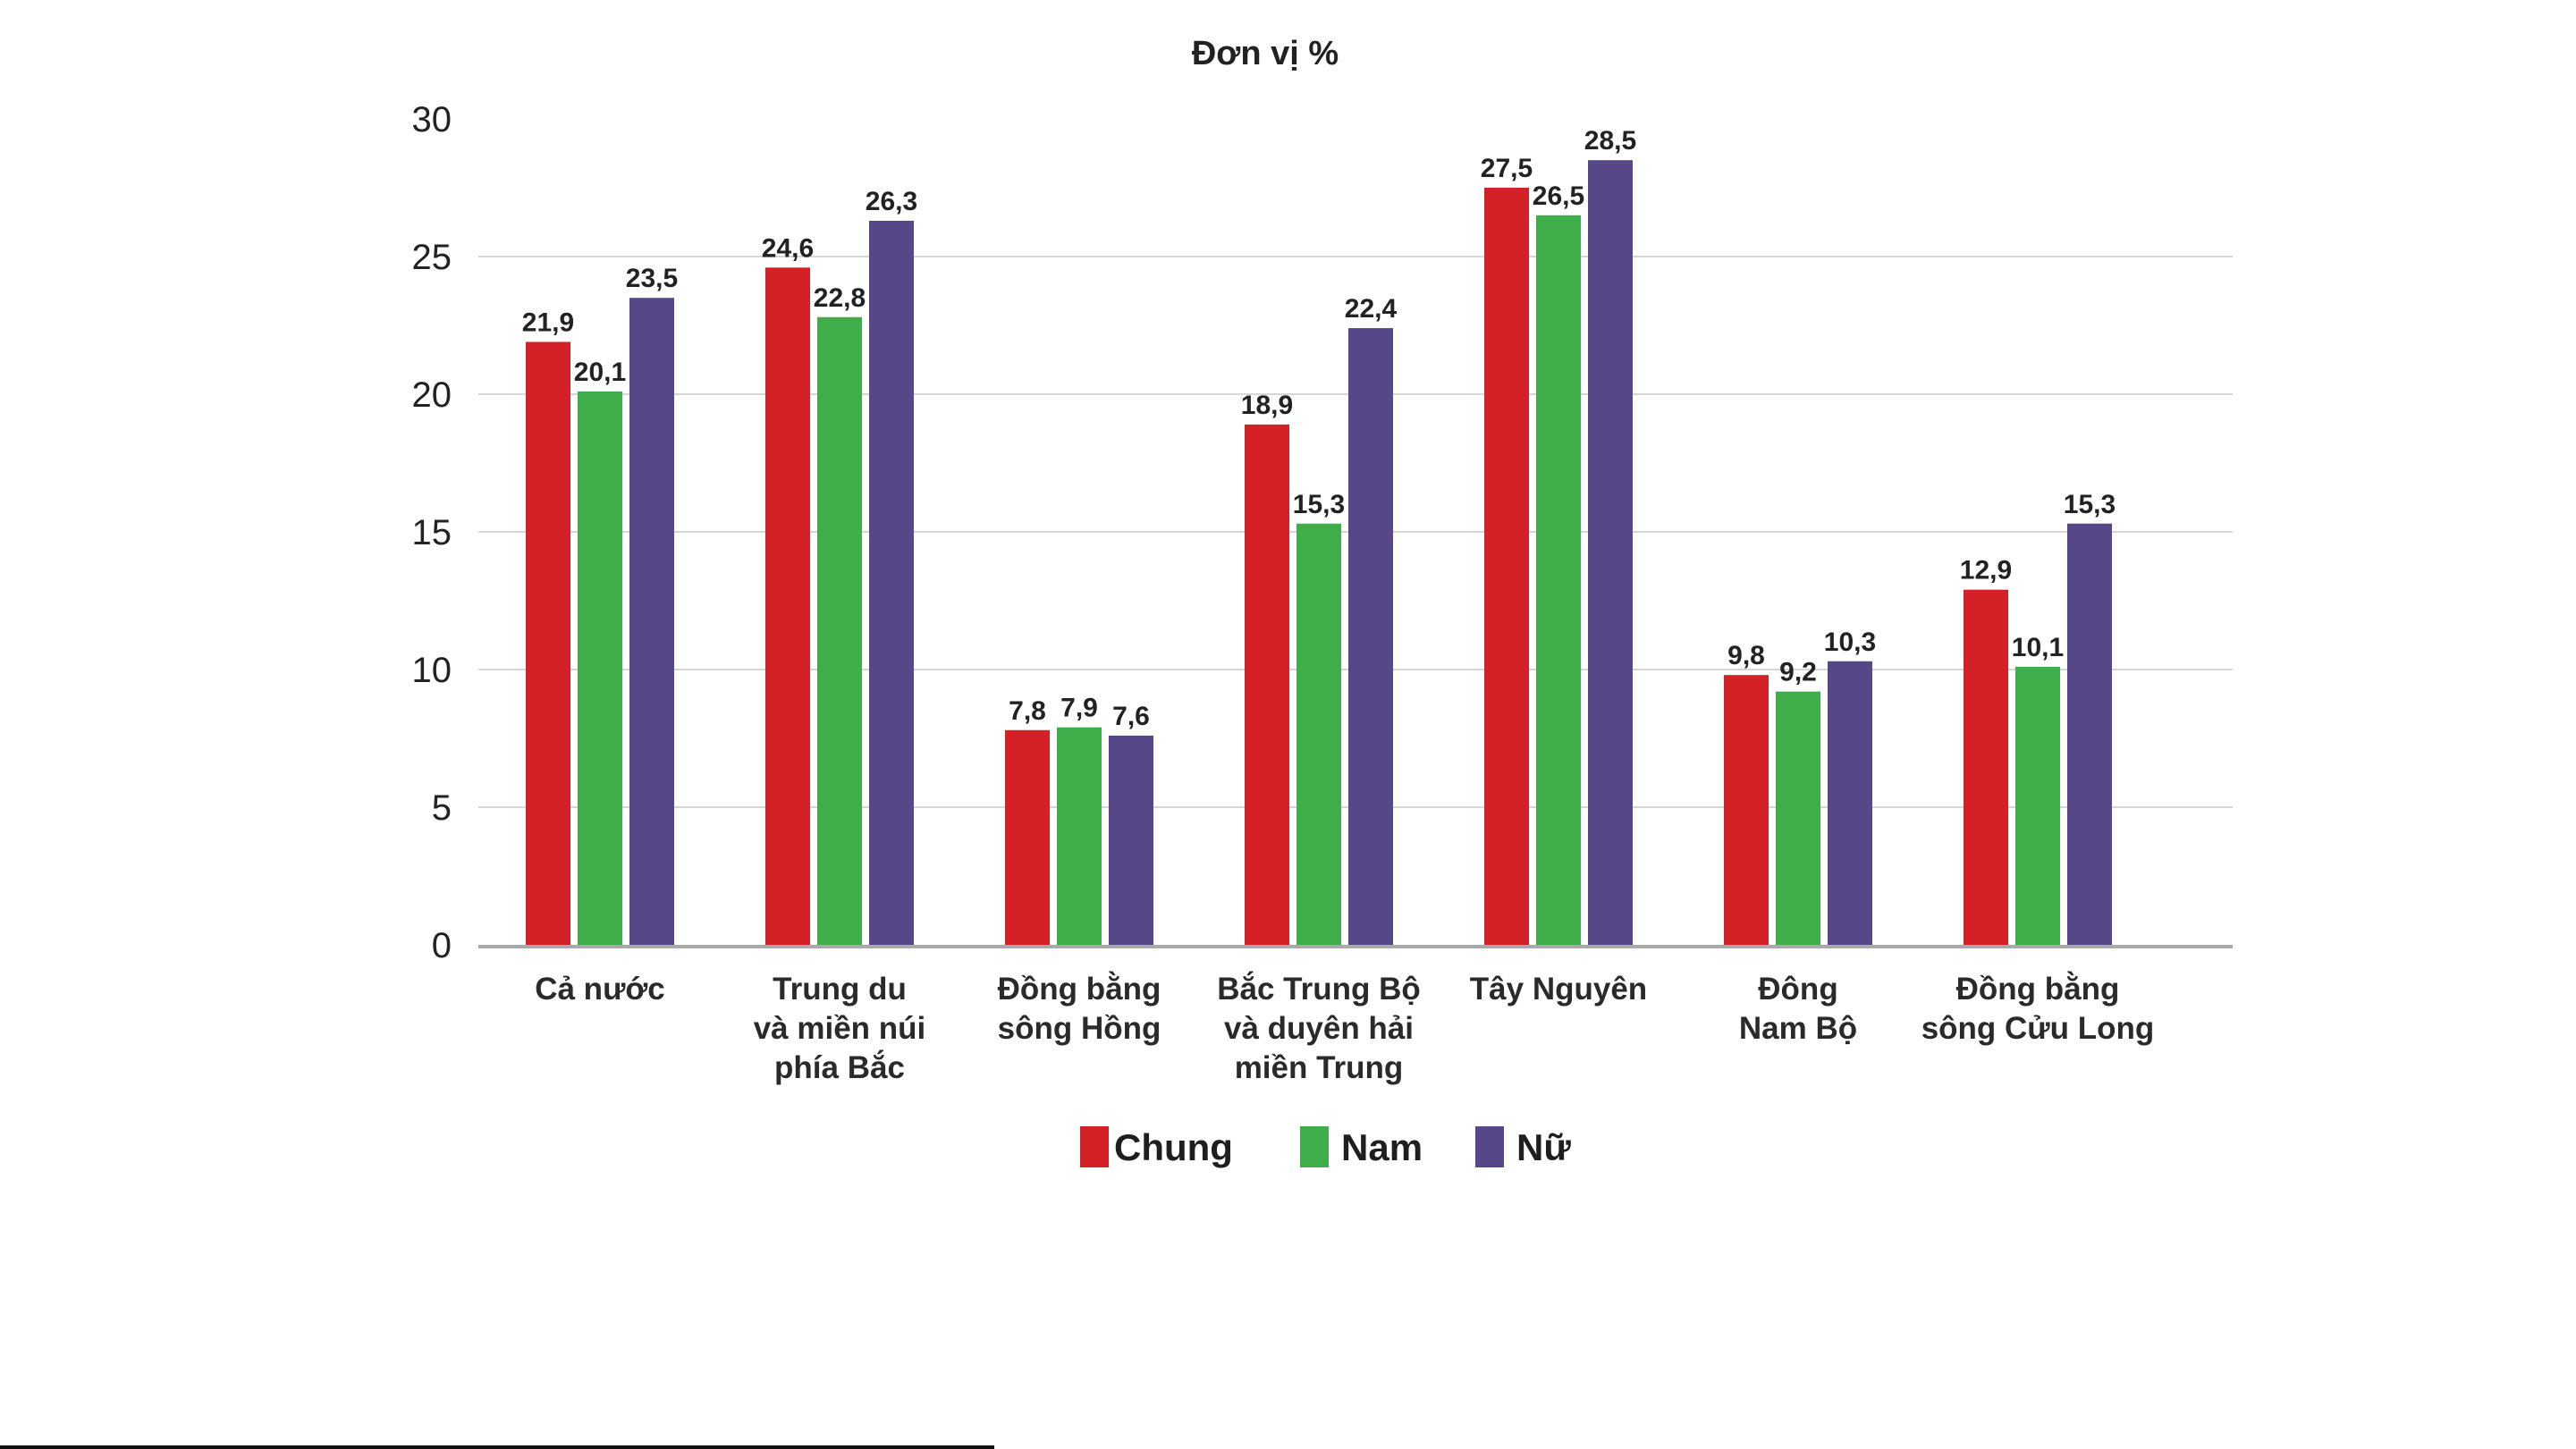 This screenshot has width=2576, height=1449. Describe the element at coordinates (432, 257) in the screenshot. I see `y-tick-label: 25` at that location.